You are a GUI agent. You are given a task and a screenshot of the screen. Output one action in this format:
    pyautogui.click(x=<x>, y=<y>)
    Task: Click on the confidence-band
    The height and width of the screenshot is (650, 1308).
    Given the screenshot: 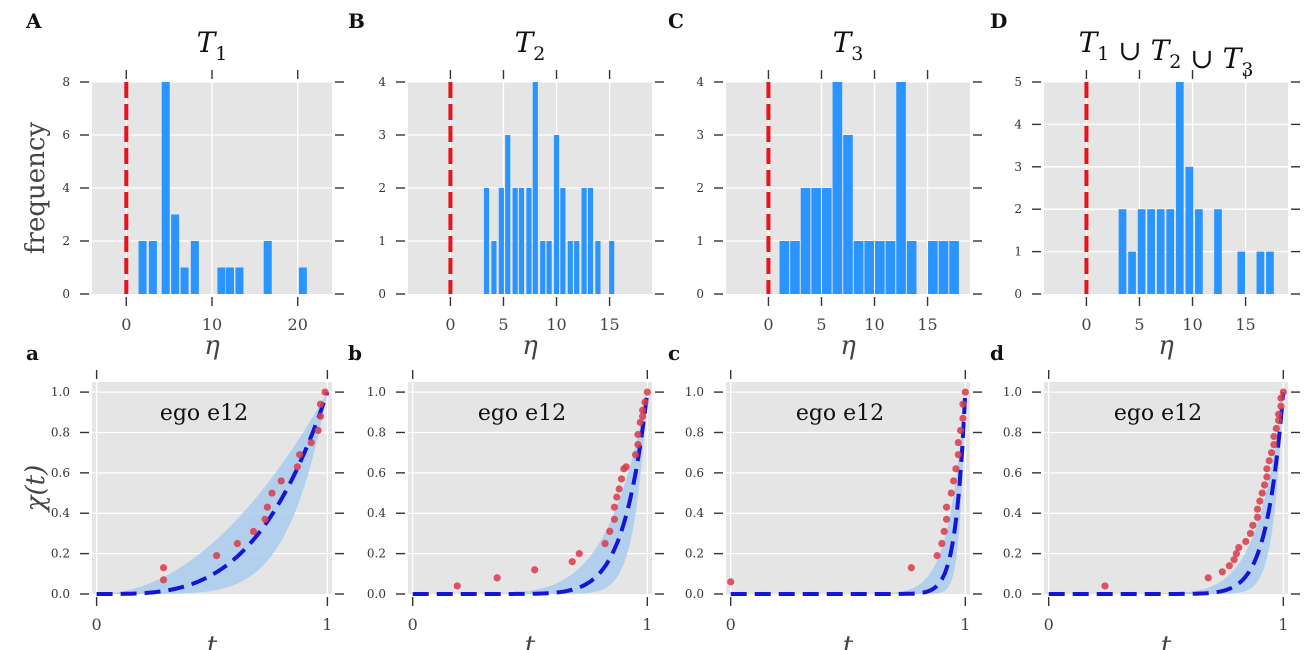 What is the action you would take?
    pyautogui.click(x=1166, y=493)
    